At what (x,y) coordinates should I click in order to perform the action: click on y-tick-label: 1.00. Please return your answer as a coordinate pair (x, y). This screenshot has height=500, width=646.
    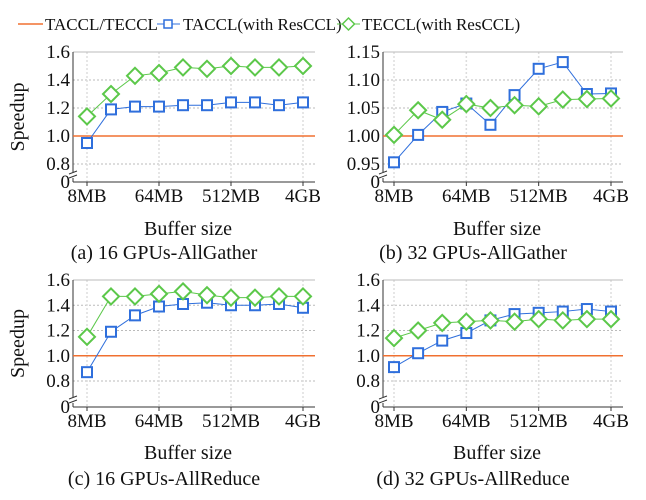
    Looking at the image, I should click on (363, 136).